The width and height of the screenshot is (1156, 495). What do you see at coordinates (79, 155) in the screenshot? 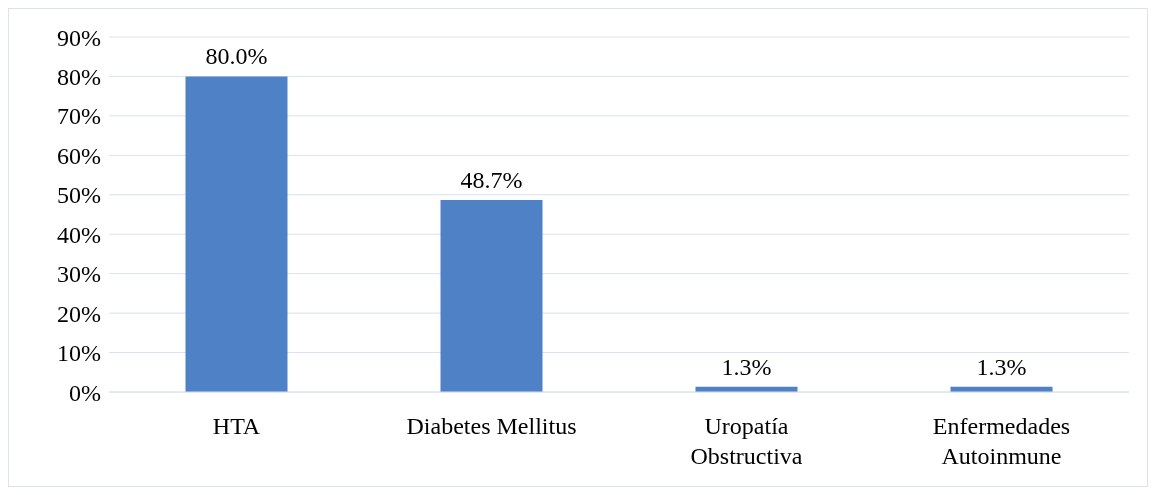
I see `y-tick-label: 60%` at bounding box center [79, 155].